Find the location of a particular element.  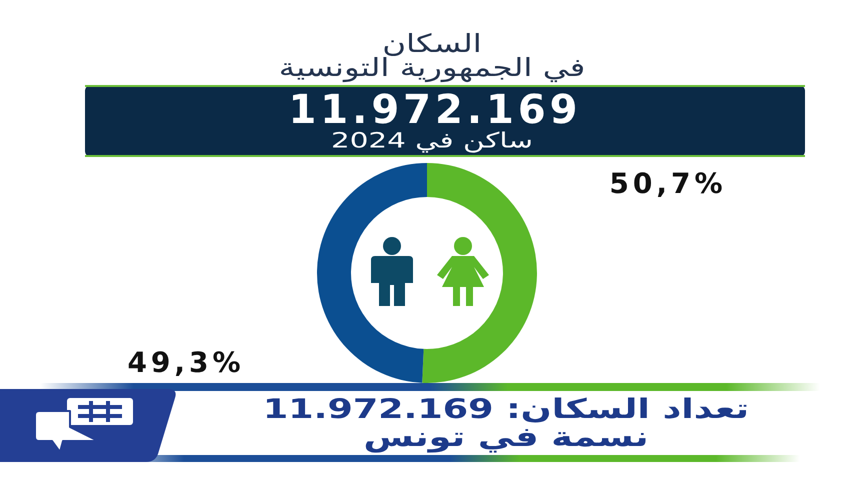

data-label: 49,3% is located at coordinates (186, 362).